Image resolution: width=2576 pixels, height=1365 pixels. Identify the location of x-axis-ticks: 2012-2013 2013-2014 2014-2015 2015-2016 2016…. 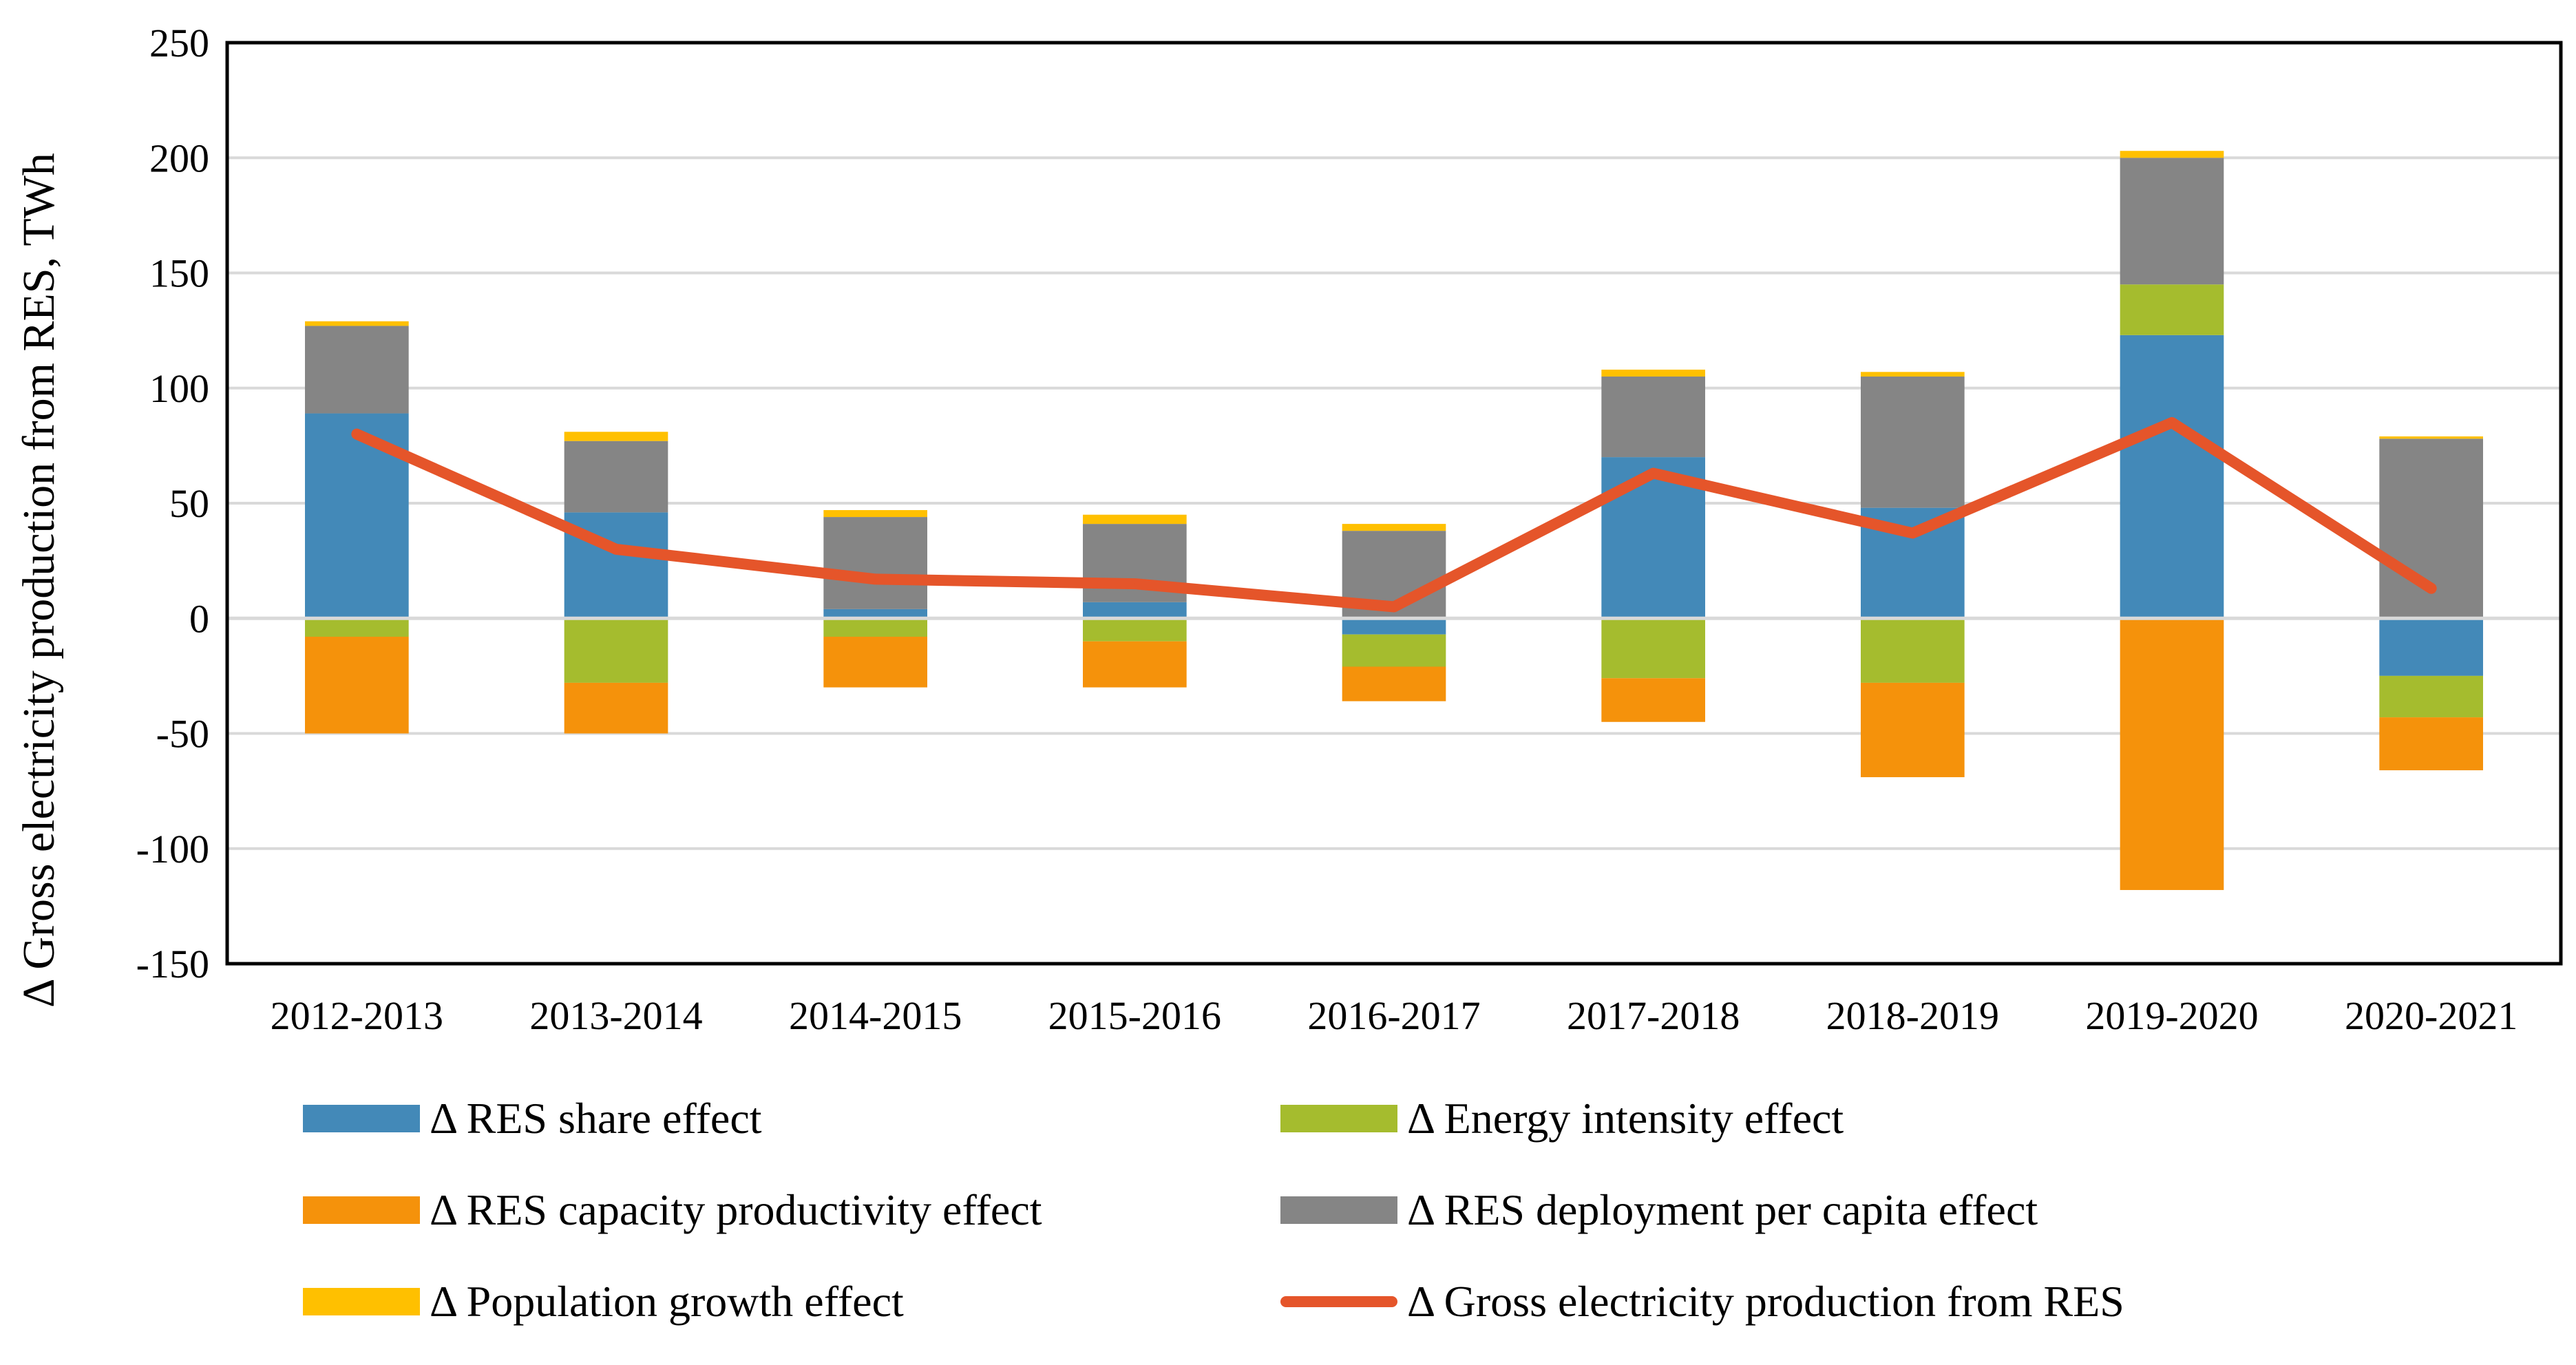
(1395, 1015).